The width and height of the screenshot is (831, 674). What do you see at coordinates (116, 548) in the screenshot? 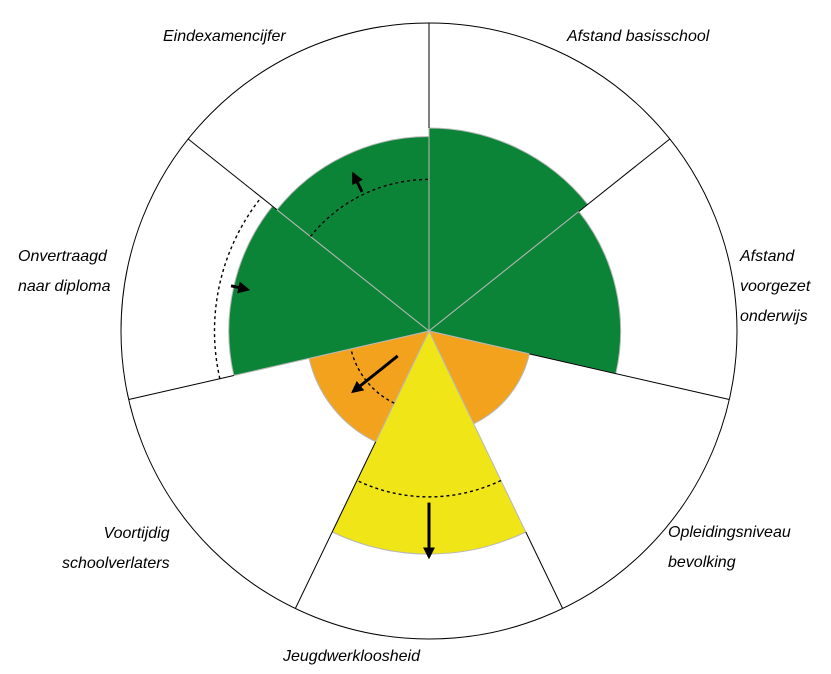
I see `label-voortijdig-schoolverlaters: Voortijdig schoolverlaters` at bounding box center [116, 548].